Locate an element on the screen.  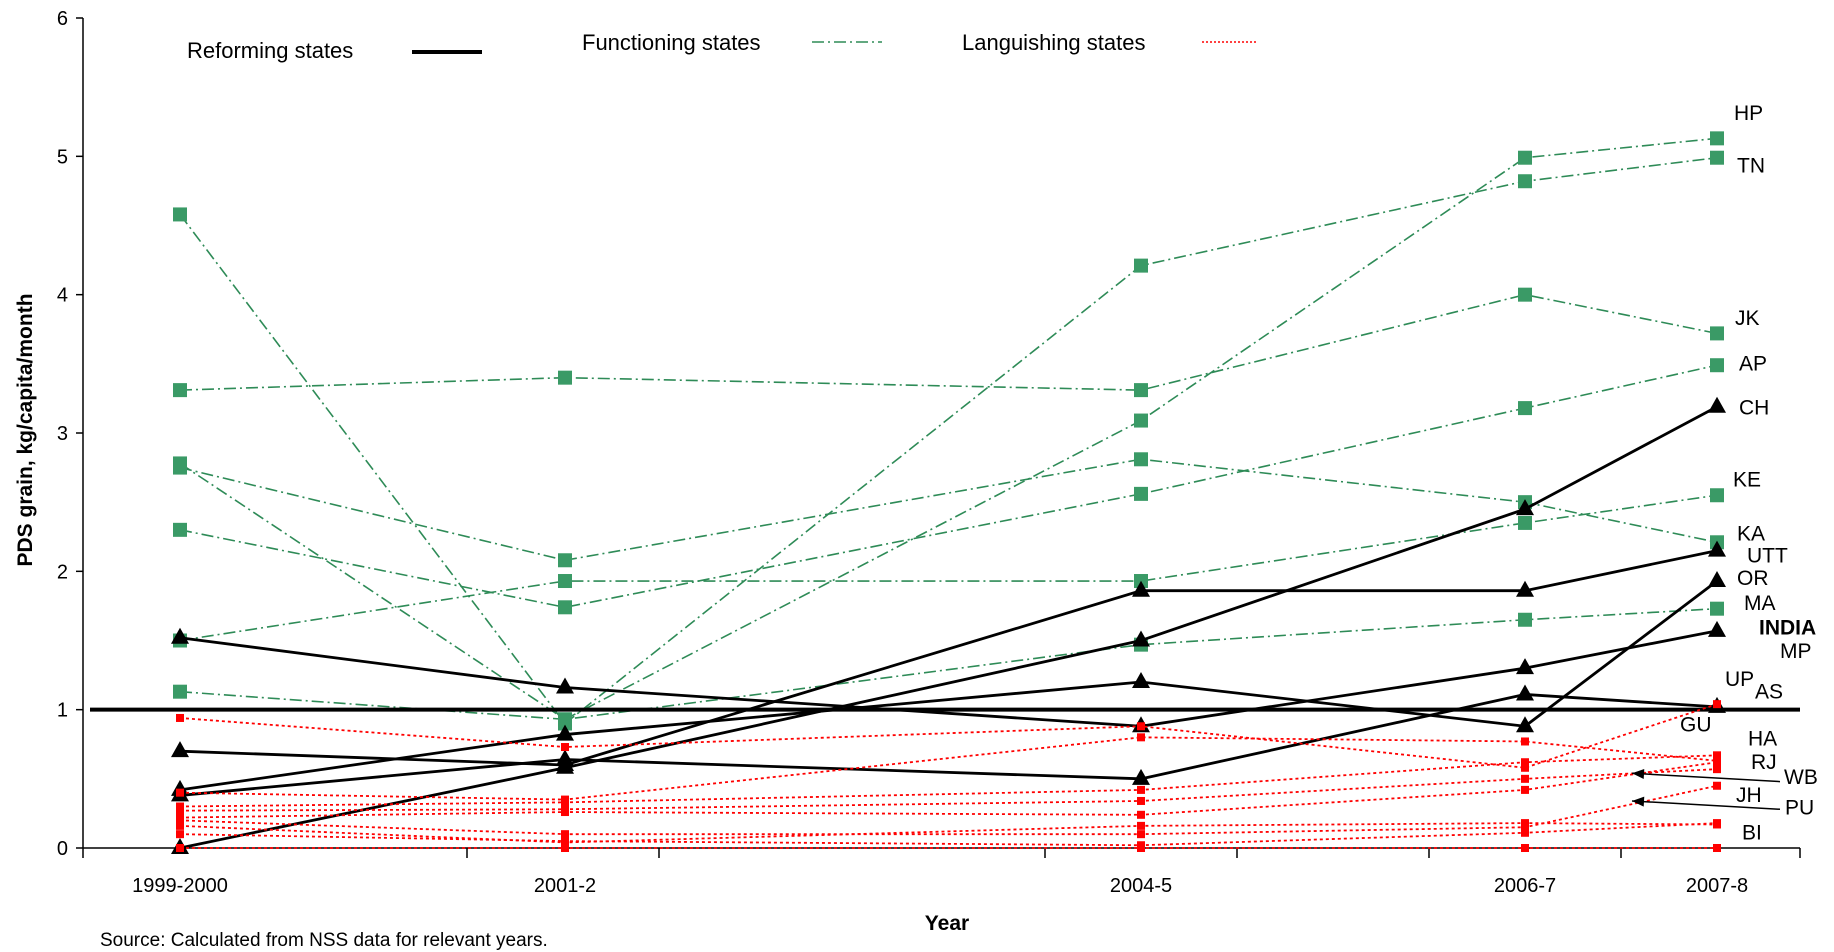
state-label-ap: AP is located at coordinates (1753, 363).